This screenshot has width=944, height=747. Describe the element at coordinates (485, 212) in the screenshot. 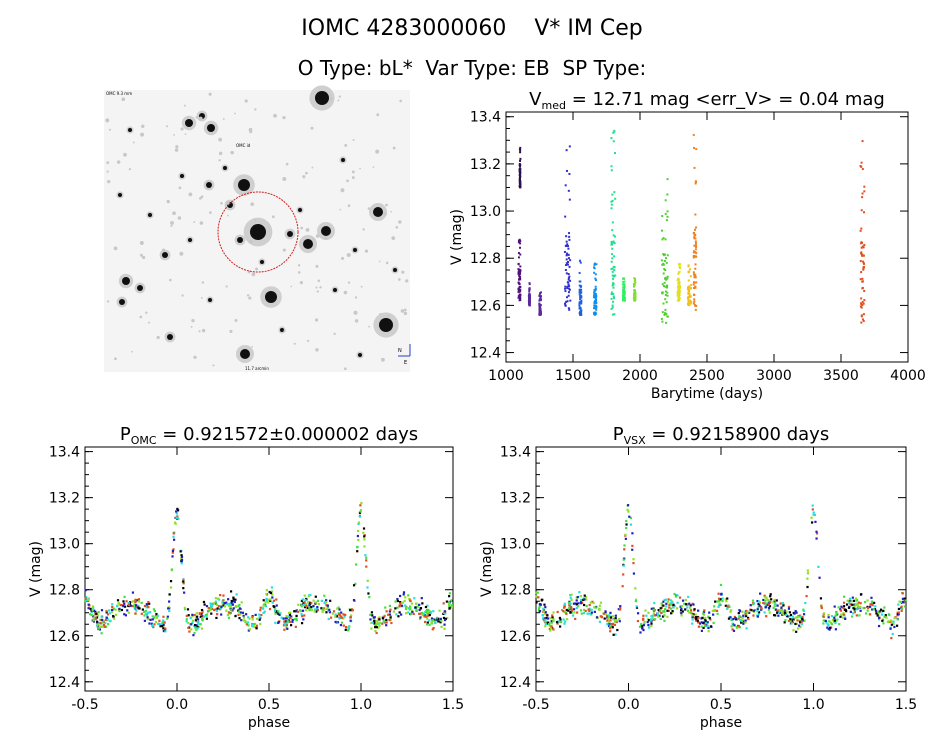

I see `y-tick-label: 13.0` at that location.